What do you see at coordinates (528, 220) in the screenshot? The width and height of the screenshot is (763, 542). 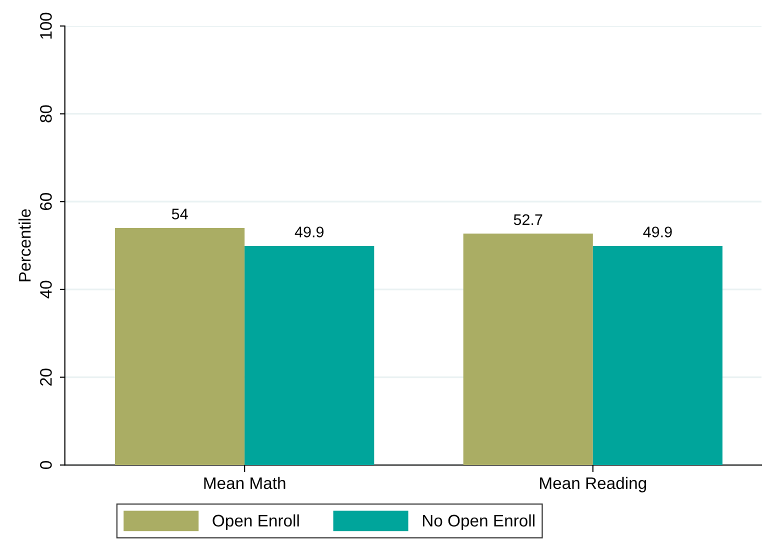 I see `data-label: 52.7` at bounding box center [528, 220].